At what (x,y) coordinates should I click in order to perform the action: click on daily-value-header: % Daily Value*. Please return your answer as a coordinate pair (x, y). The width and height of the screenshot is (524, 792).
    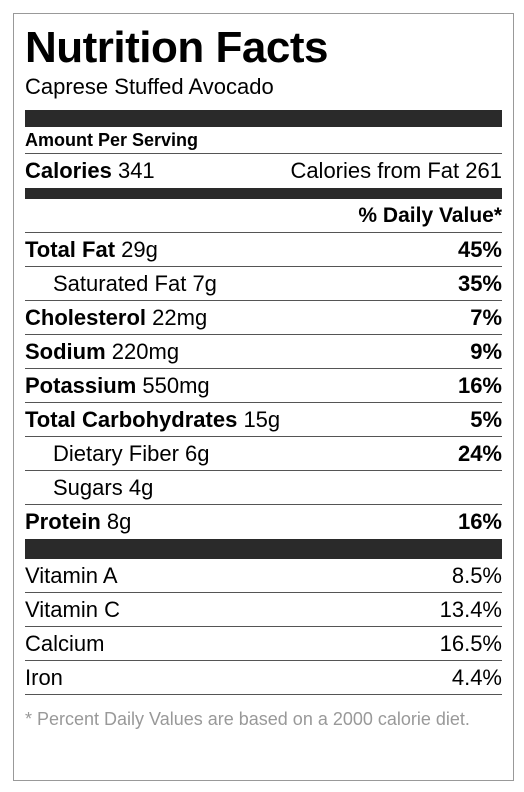
    Looking at the image, I should click on (263, 216).